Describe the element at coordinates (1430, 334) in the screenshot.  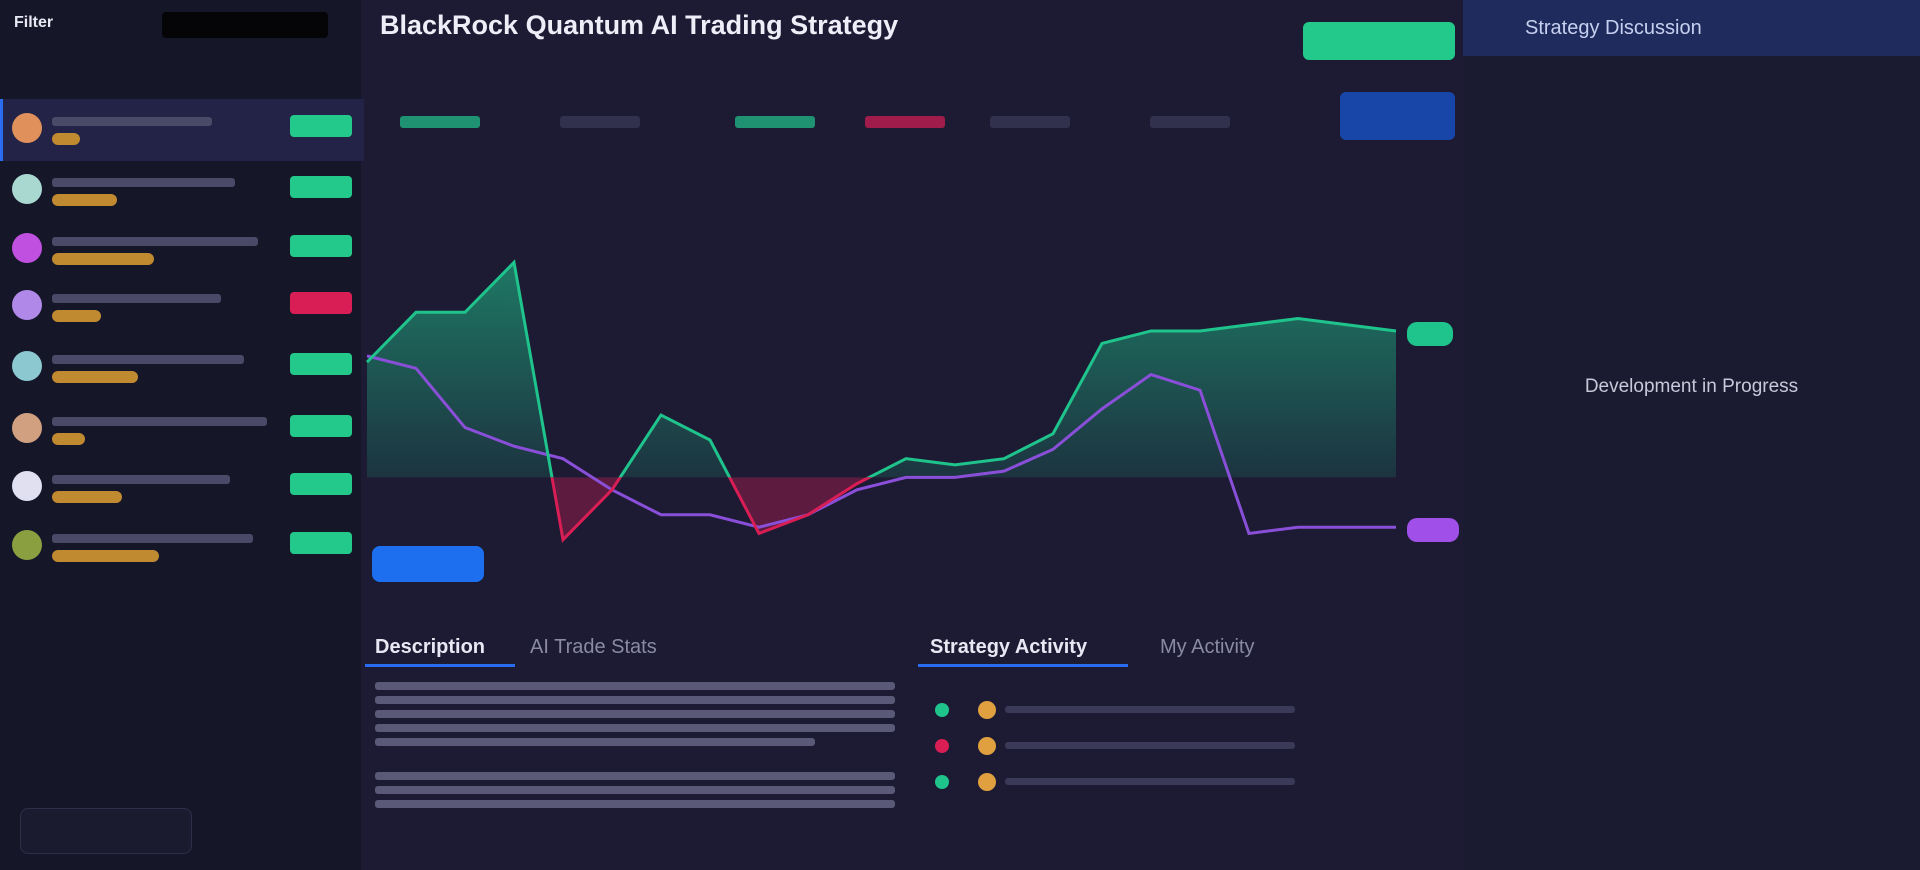
I see `strategy-end-pill` at that location.